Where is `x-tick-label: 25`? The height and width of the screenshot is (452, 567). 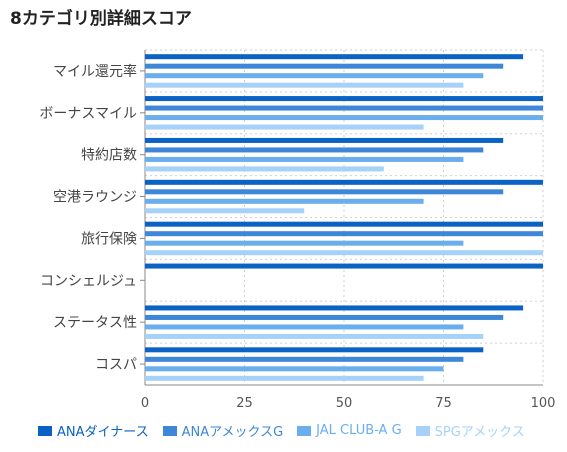 x-tick-label: 25 is located at coordinates (244, 403).